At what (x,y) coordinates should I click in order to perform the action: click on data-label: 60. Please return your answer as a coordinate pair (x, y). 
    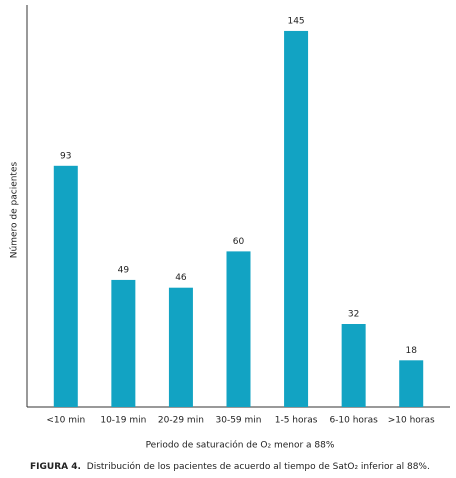
    Looking at the image, I should click on (239, 242).